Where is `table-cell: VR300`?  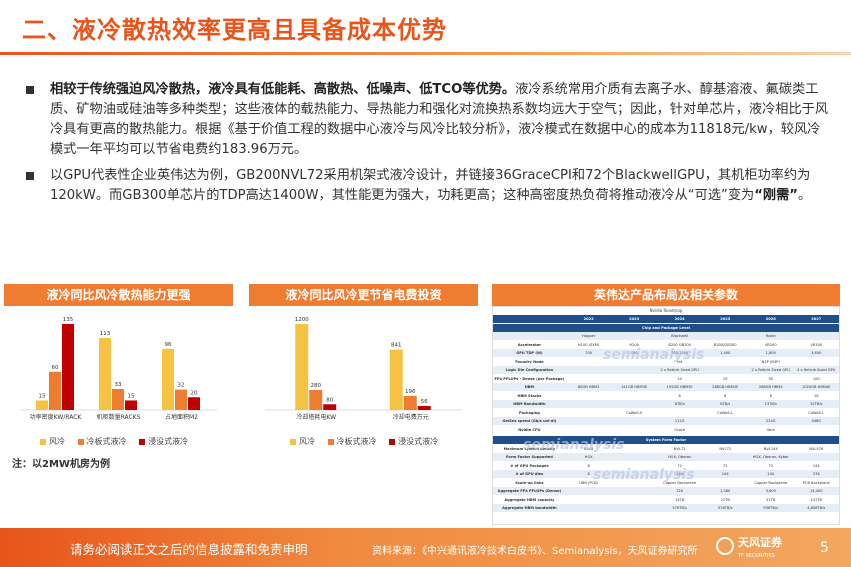
table-cell: VR300 is located at coordinates (816, 344).